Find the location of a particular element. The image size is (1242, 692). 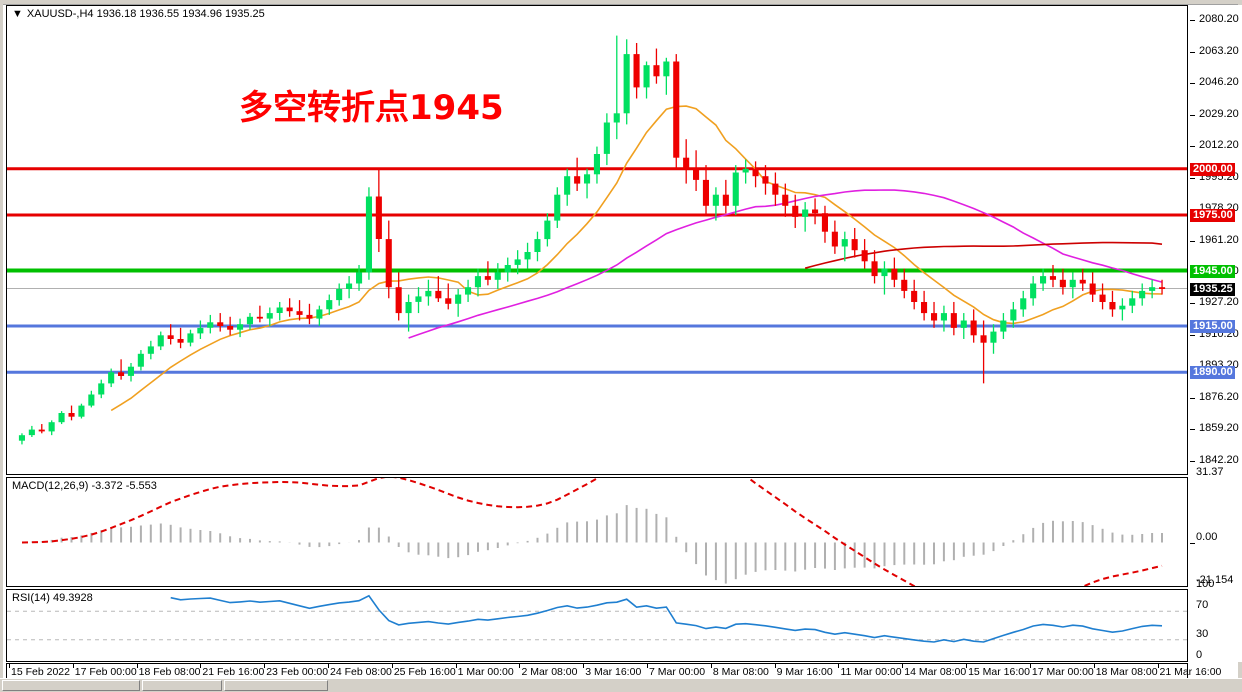

price-tag-1945-00: 1945.00 is located at coordinates (1212, 271).